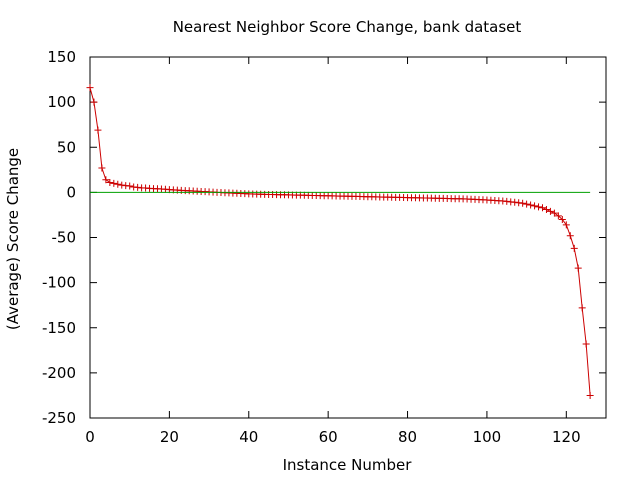  I want to click on y-tick-label: 100, so click(61, 102).